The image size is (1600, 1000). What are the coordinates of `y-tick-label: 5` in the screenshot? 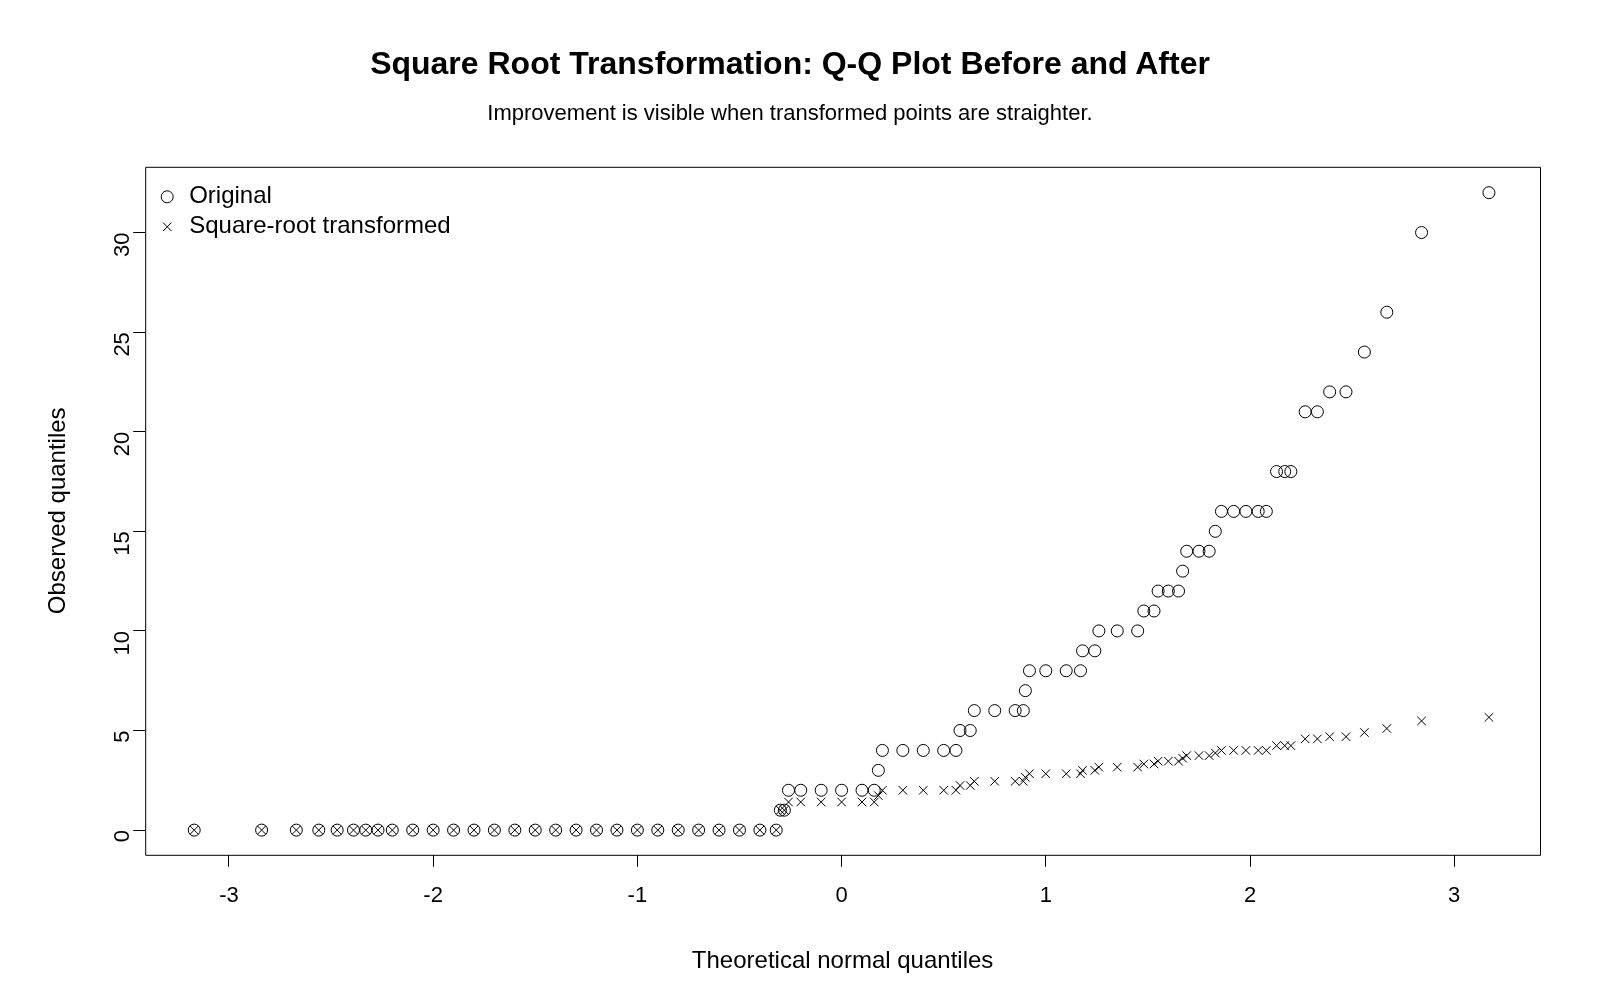 It's located at (122, 736).